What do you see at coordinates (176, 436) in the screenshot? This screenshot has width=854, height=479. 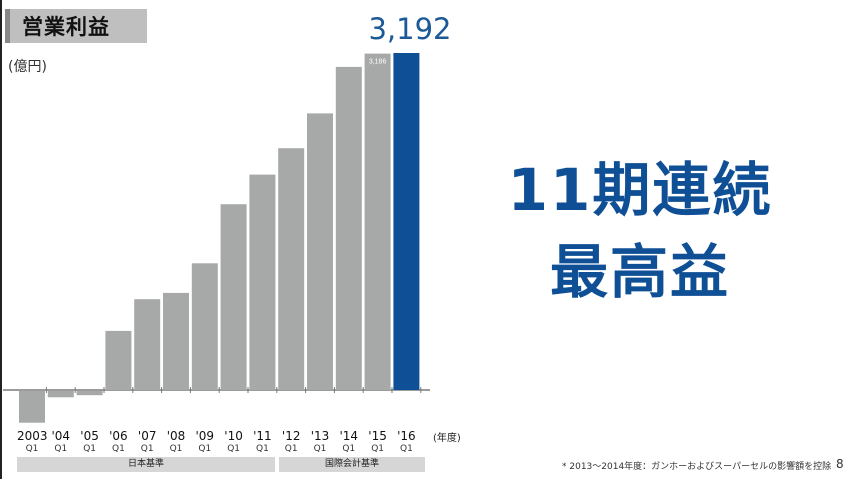 I see `x-tick-year-5: '08` at bounding box center [176, 436].